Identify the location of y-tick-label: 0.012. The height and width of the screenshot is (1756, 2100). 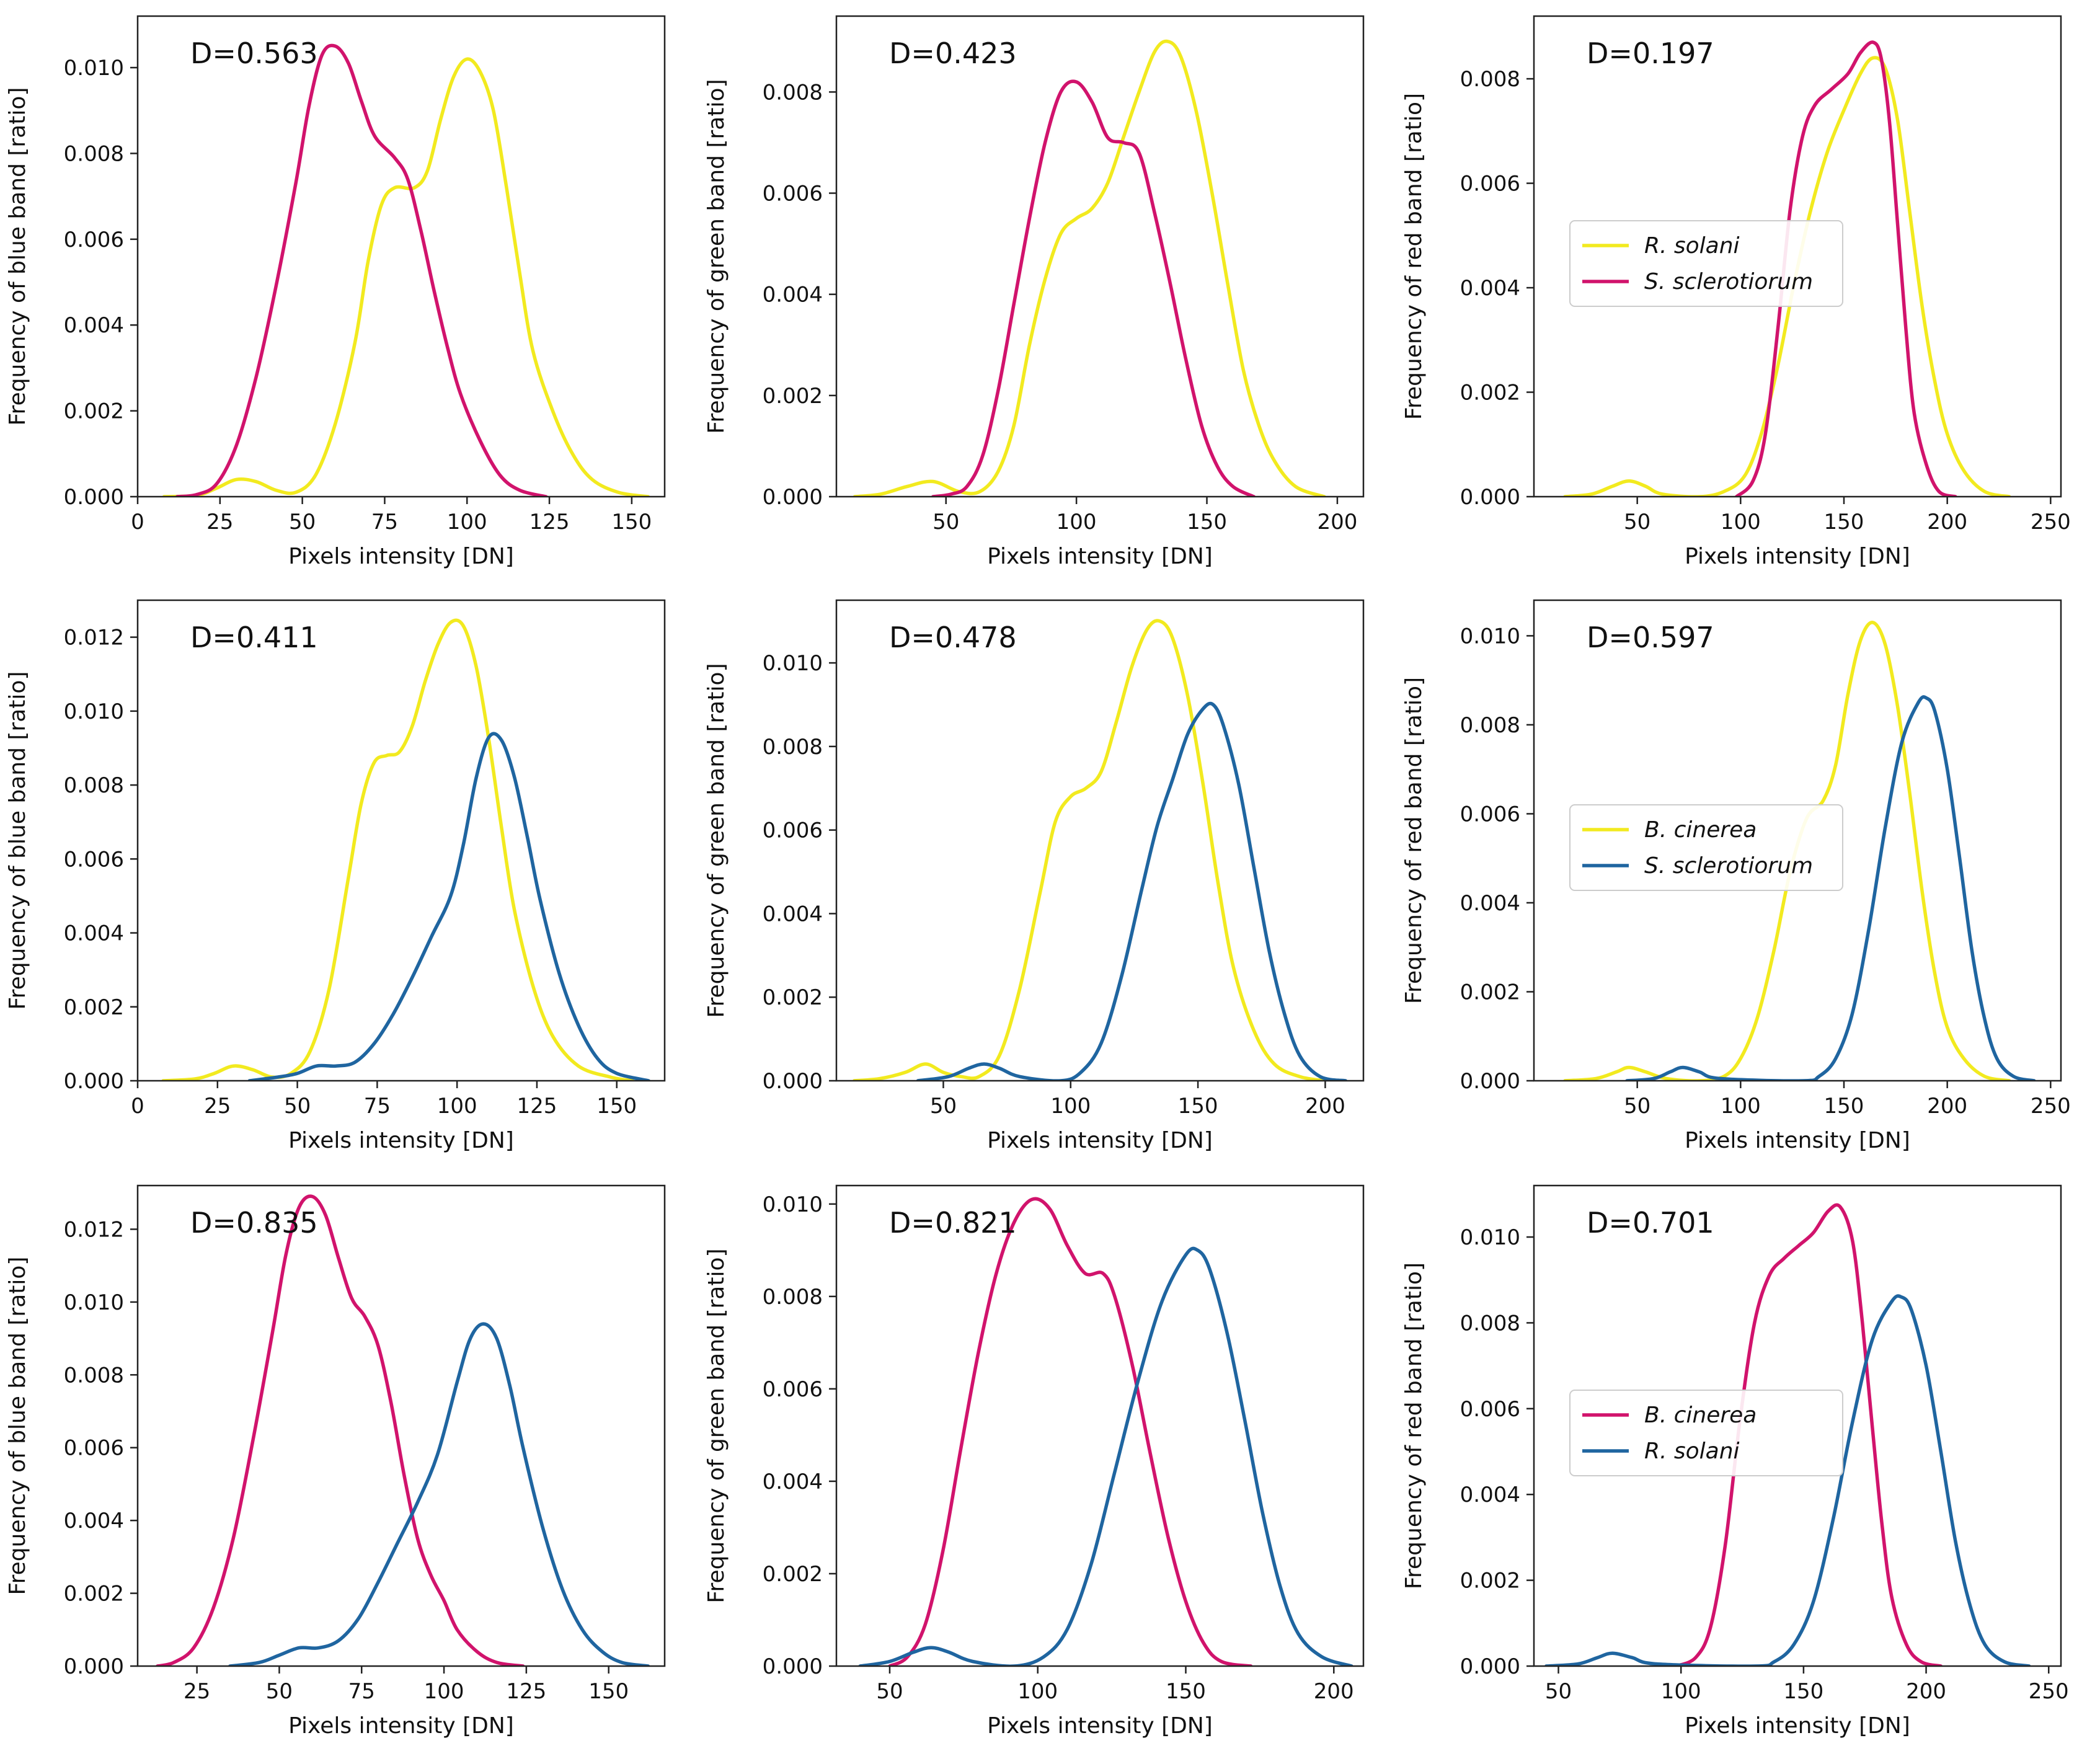
(94, 1229).